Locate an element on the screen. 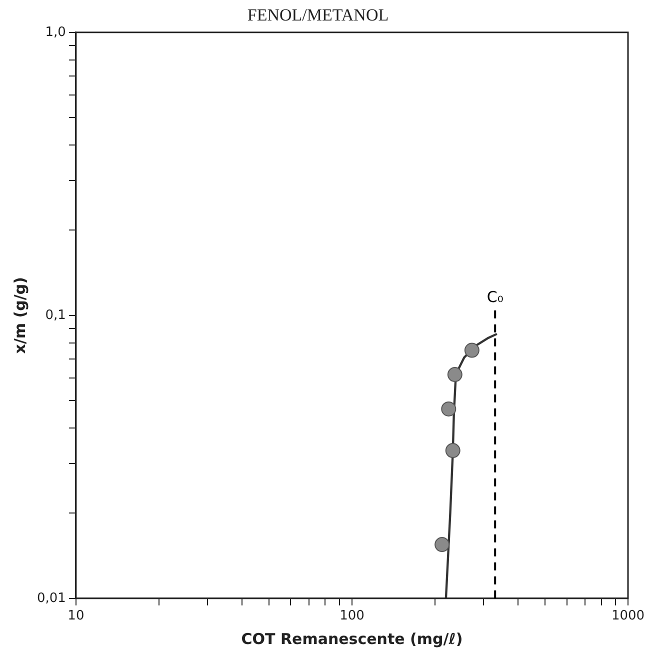  x-tick-label: 100 is located at coordinates (352, 616).